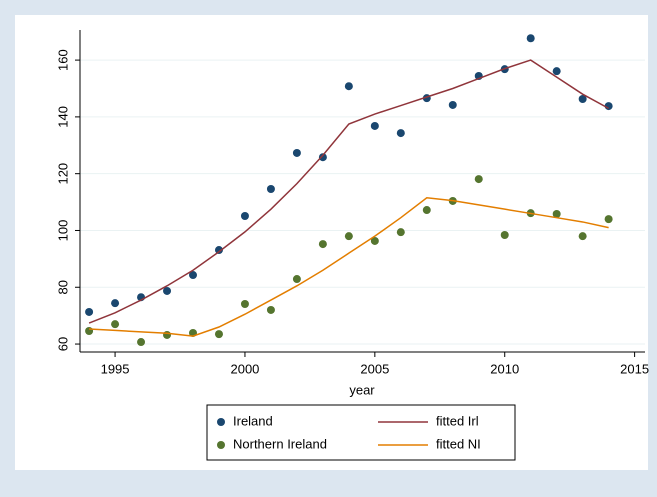 This screenshot has width=657, height=497. What do you see at coordinates (62, 60) in the screenshot?
I see `y-tick-label: 160` at bounding box center [62, 60].